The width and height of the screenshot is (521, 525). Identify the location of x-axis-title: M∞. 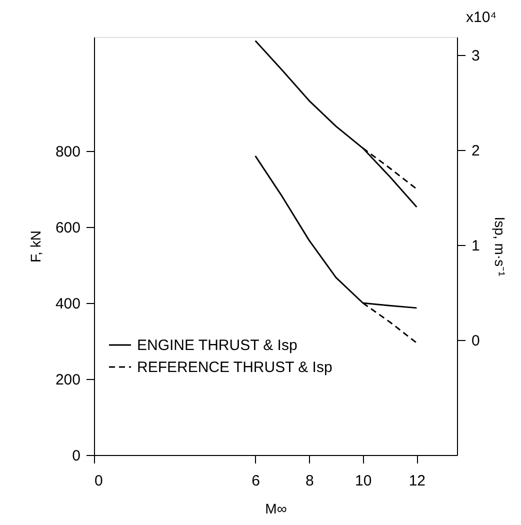
(276, 508).